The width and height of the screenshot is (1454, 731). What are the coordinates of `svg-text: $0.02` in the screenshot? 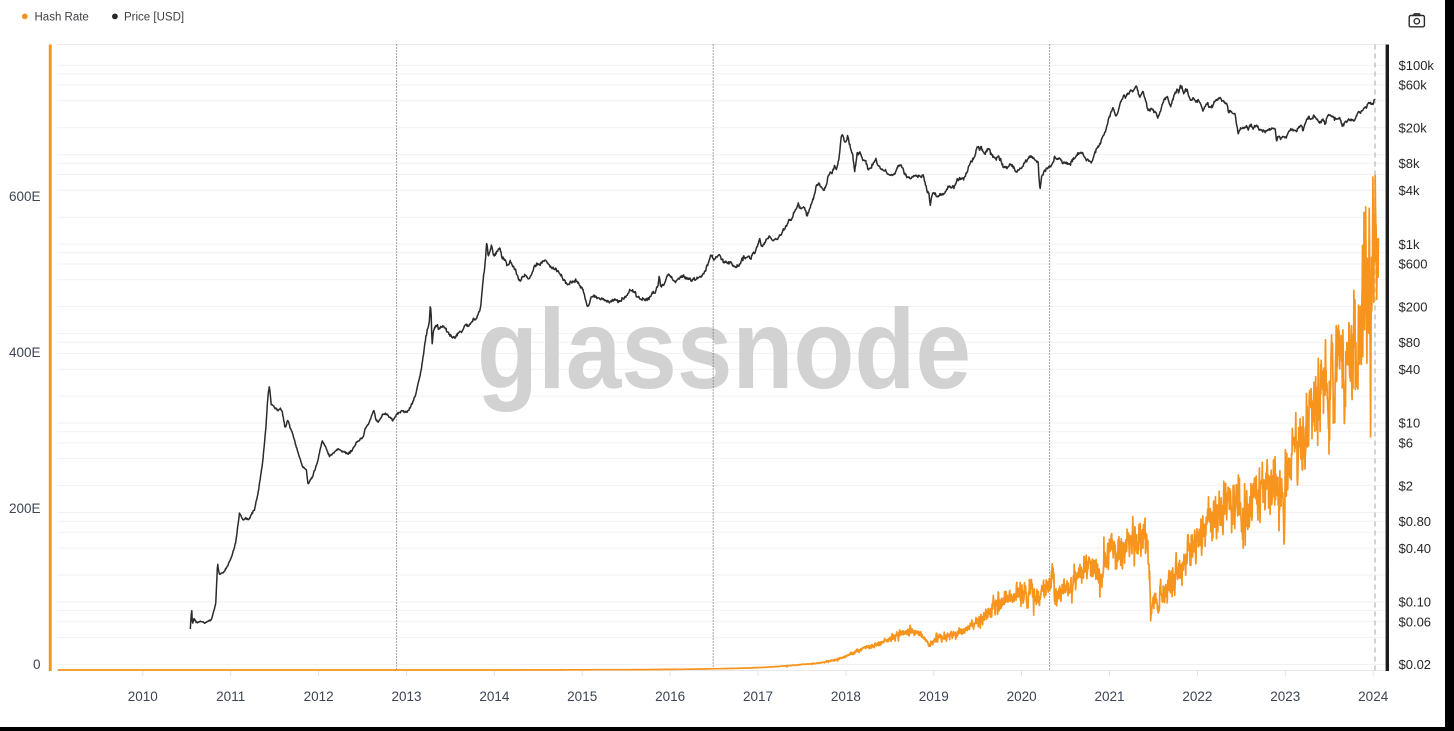 It's located at (1415, 664).